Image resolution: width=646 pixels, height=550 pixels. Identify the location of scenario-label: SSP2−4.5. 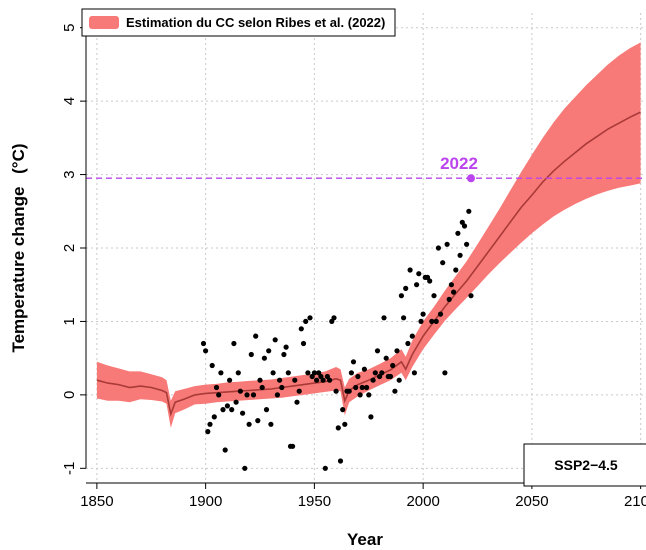
(586, 465).